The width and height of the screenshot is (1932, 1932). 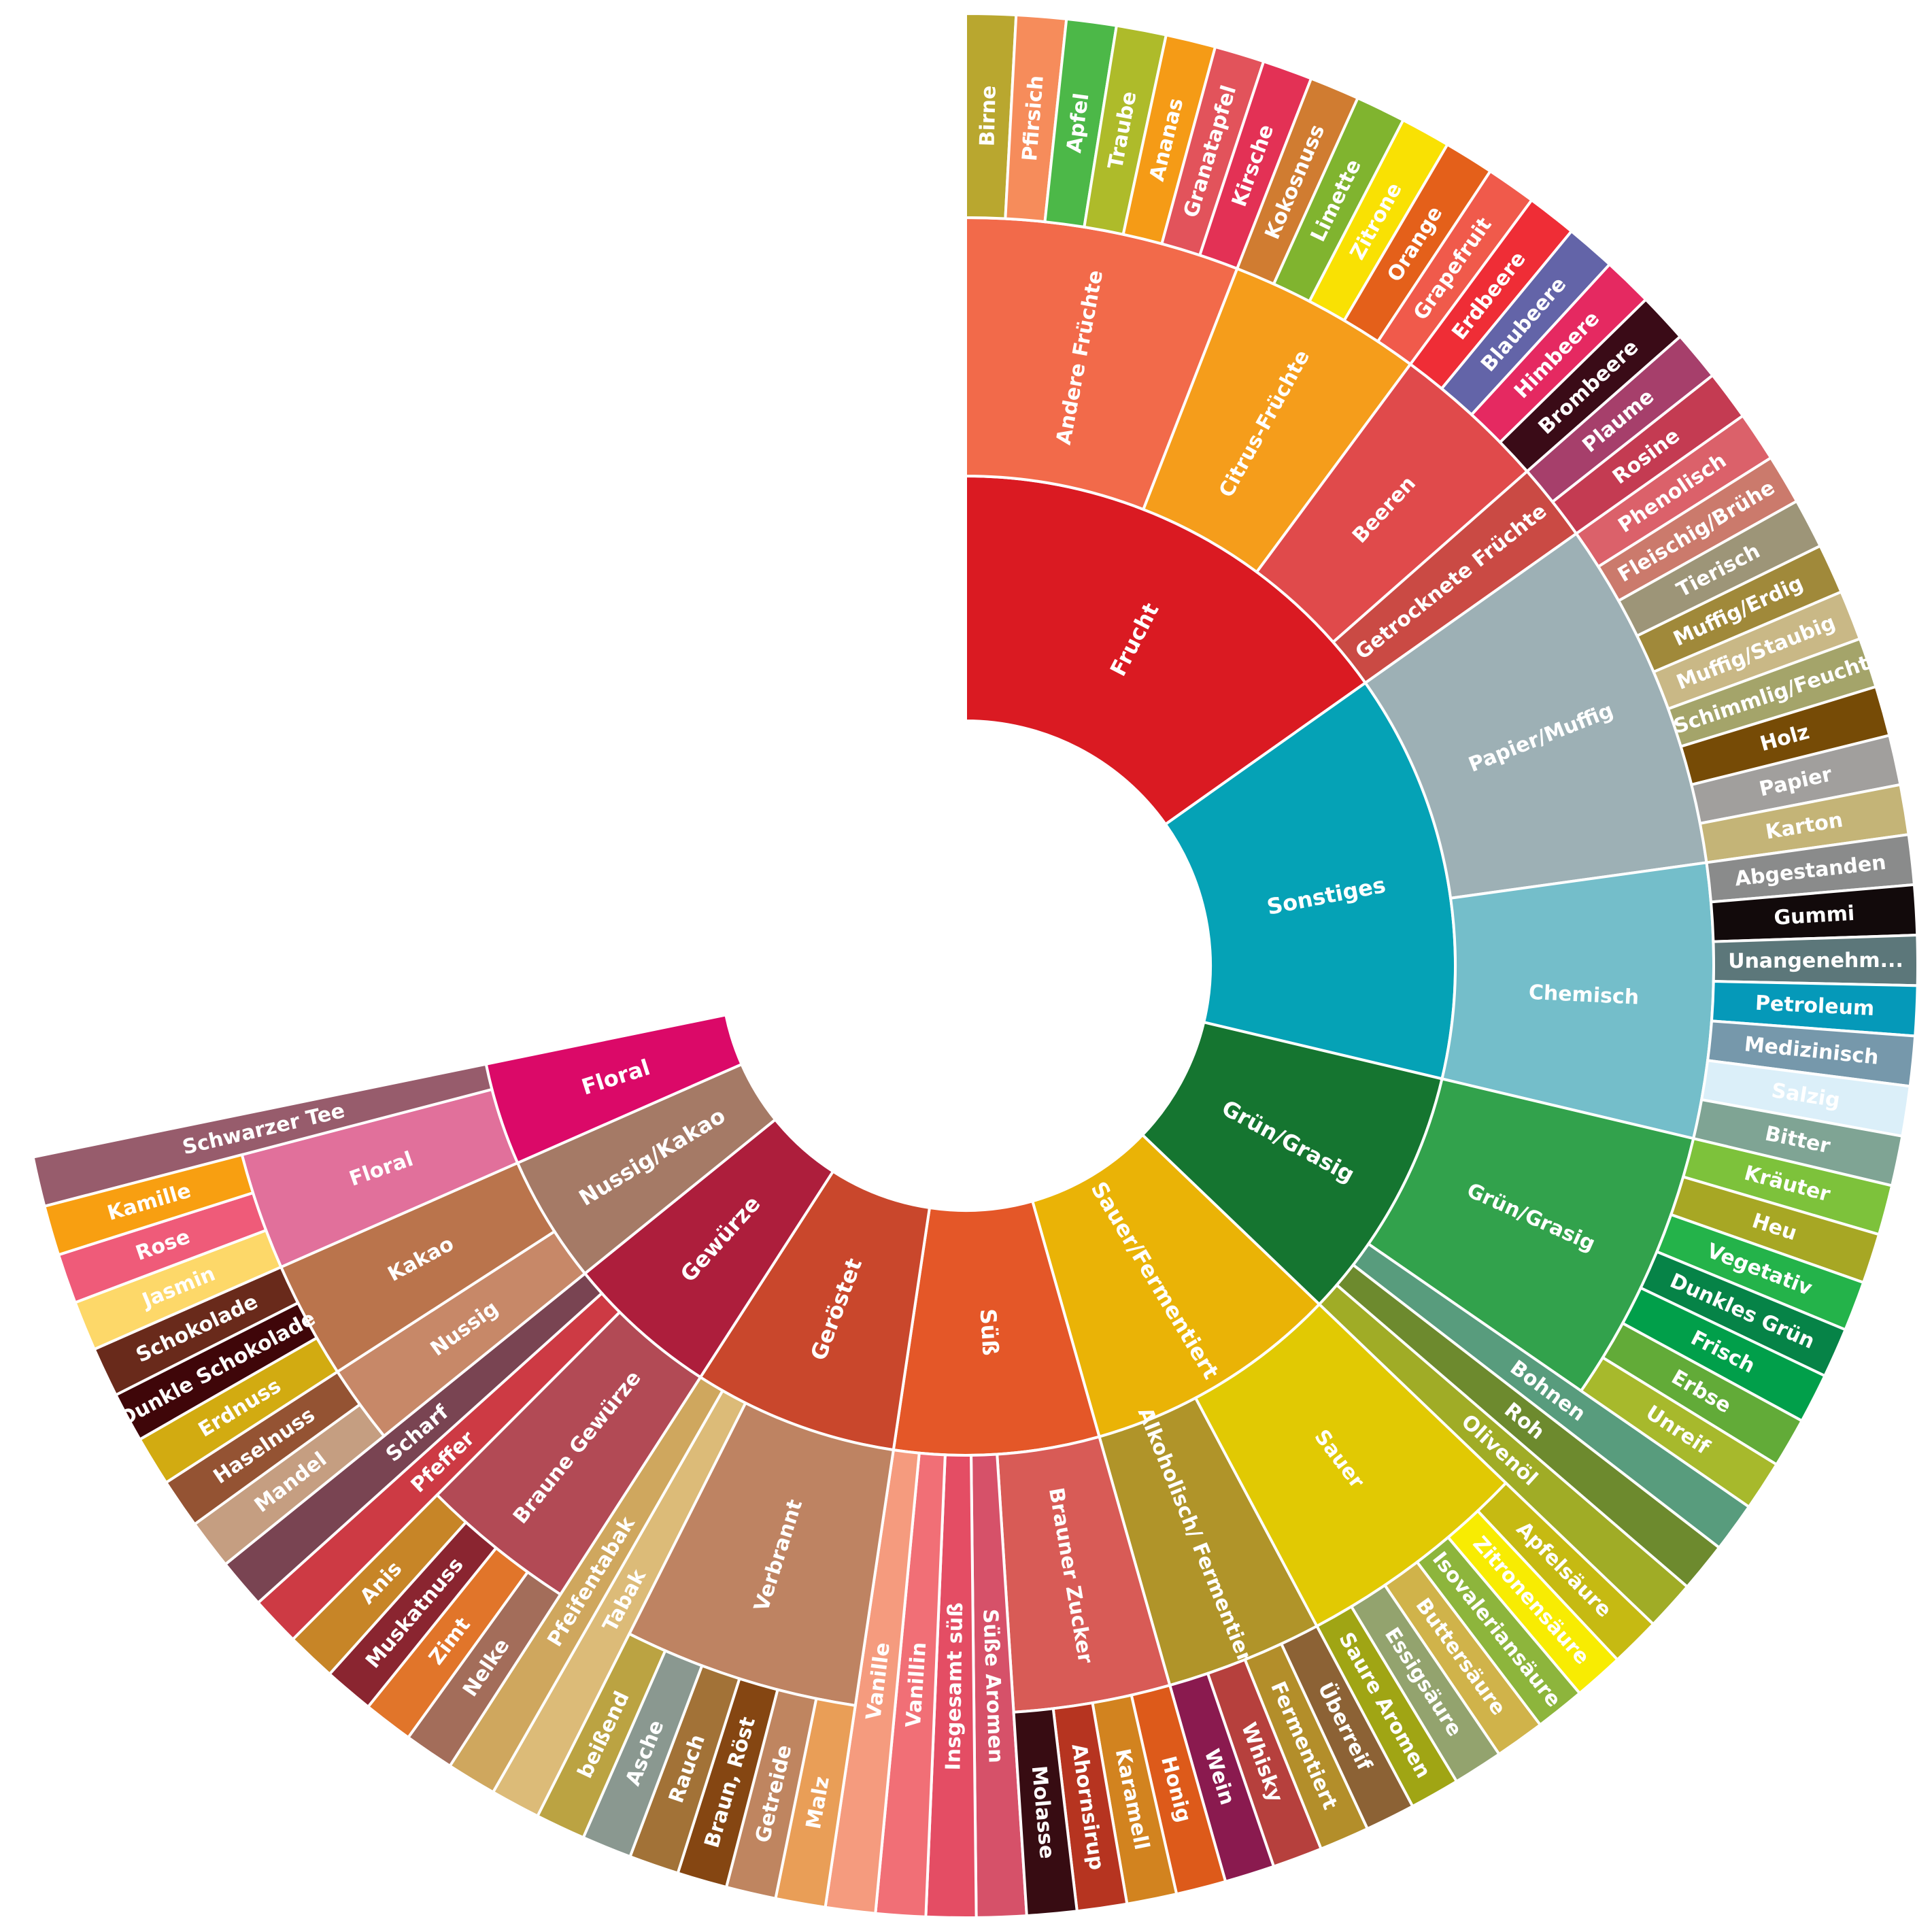 I want to click on group-segment-schwarzer-tee, so click(x=262, y=1135).